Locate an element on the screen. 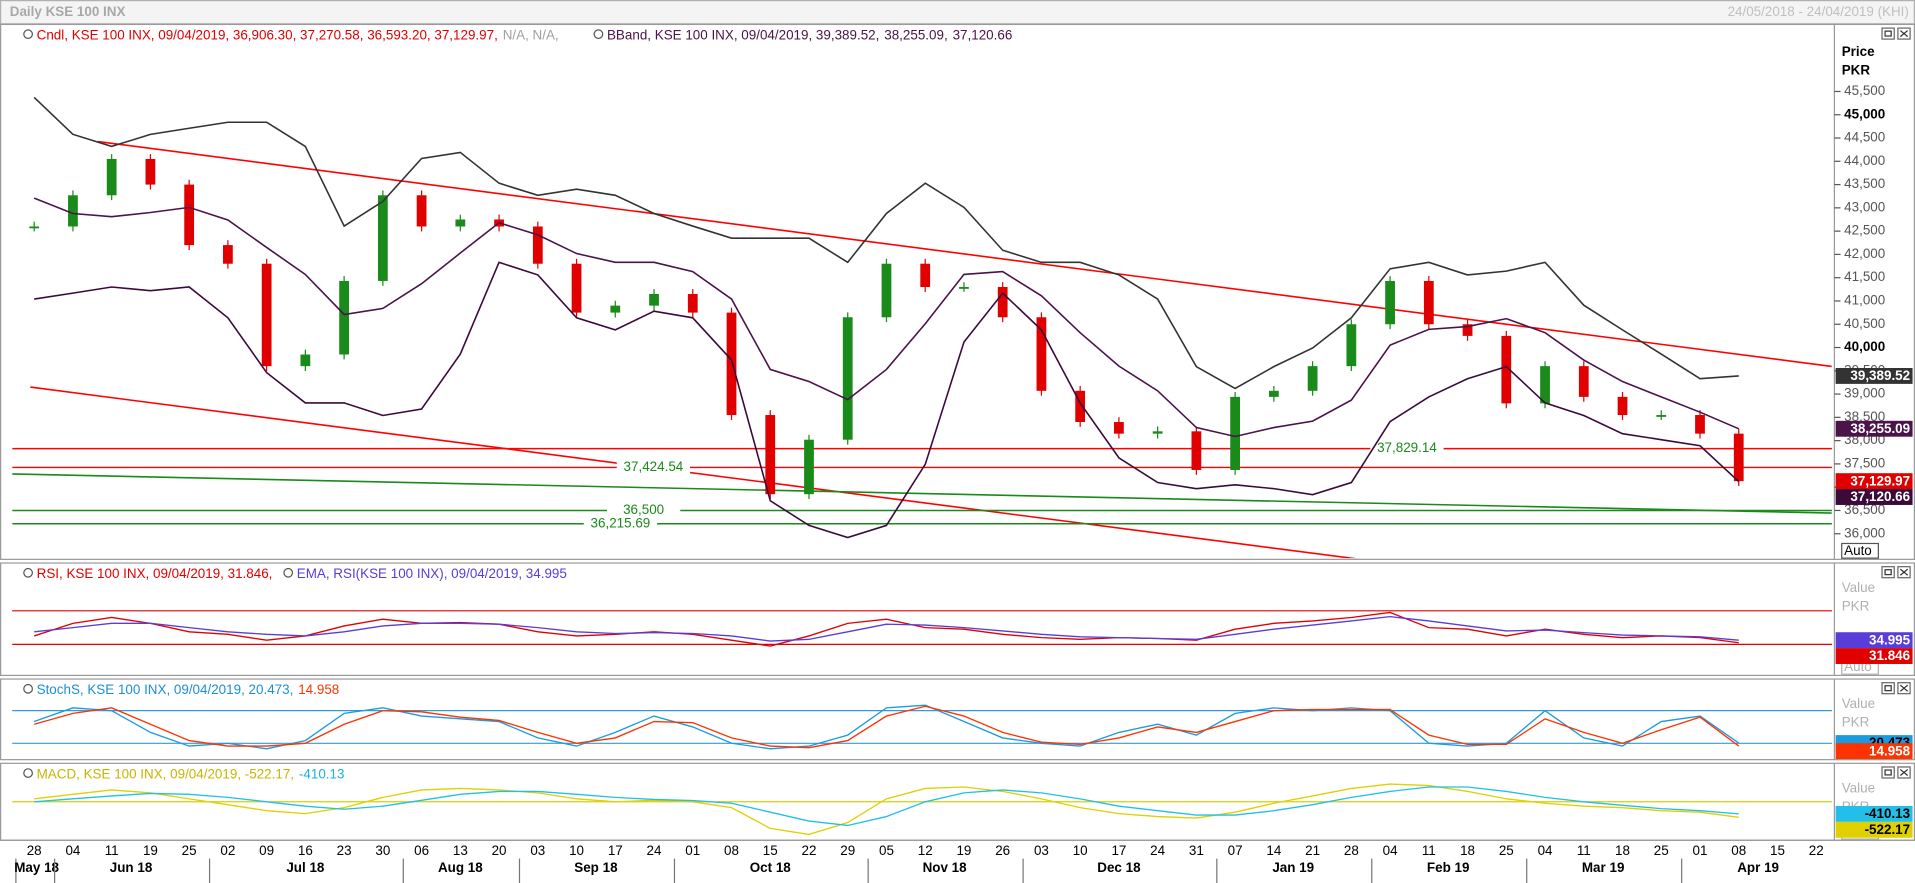  y-tick-label: 36,500 is located at coordinates (1864, 509).